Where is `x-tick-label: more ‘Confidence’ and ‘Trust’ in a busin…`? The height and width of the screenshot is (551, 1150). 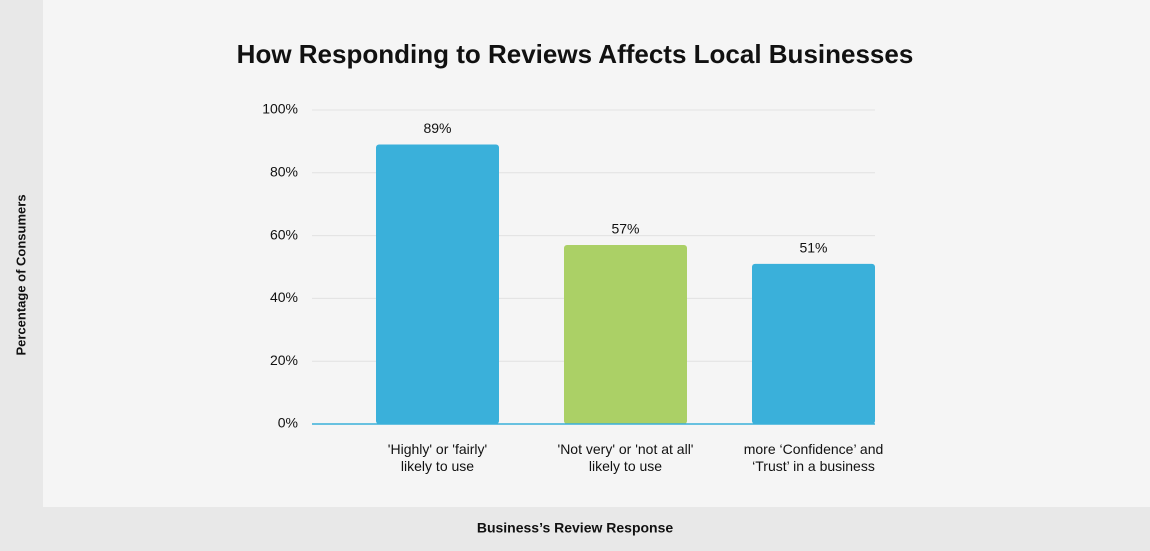
x-tick-label: more ‘Confidence’ and ‘Trust’ in a busin… is located at coordinates (813, 457).